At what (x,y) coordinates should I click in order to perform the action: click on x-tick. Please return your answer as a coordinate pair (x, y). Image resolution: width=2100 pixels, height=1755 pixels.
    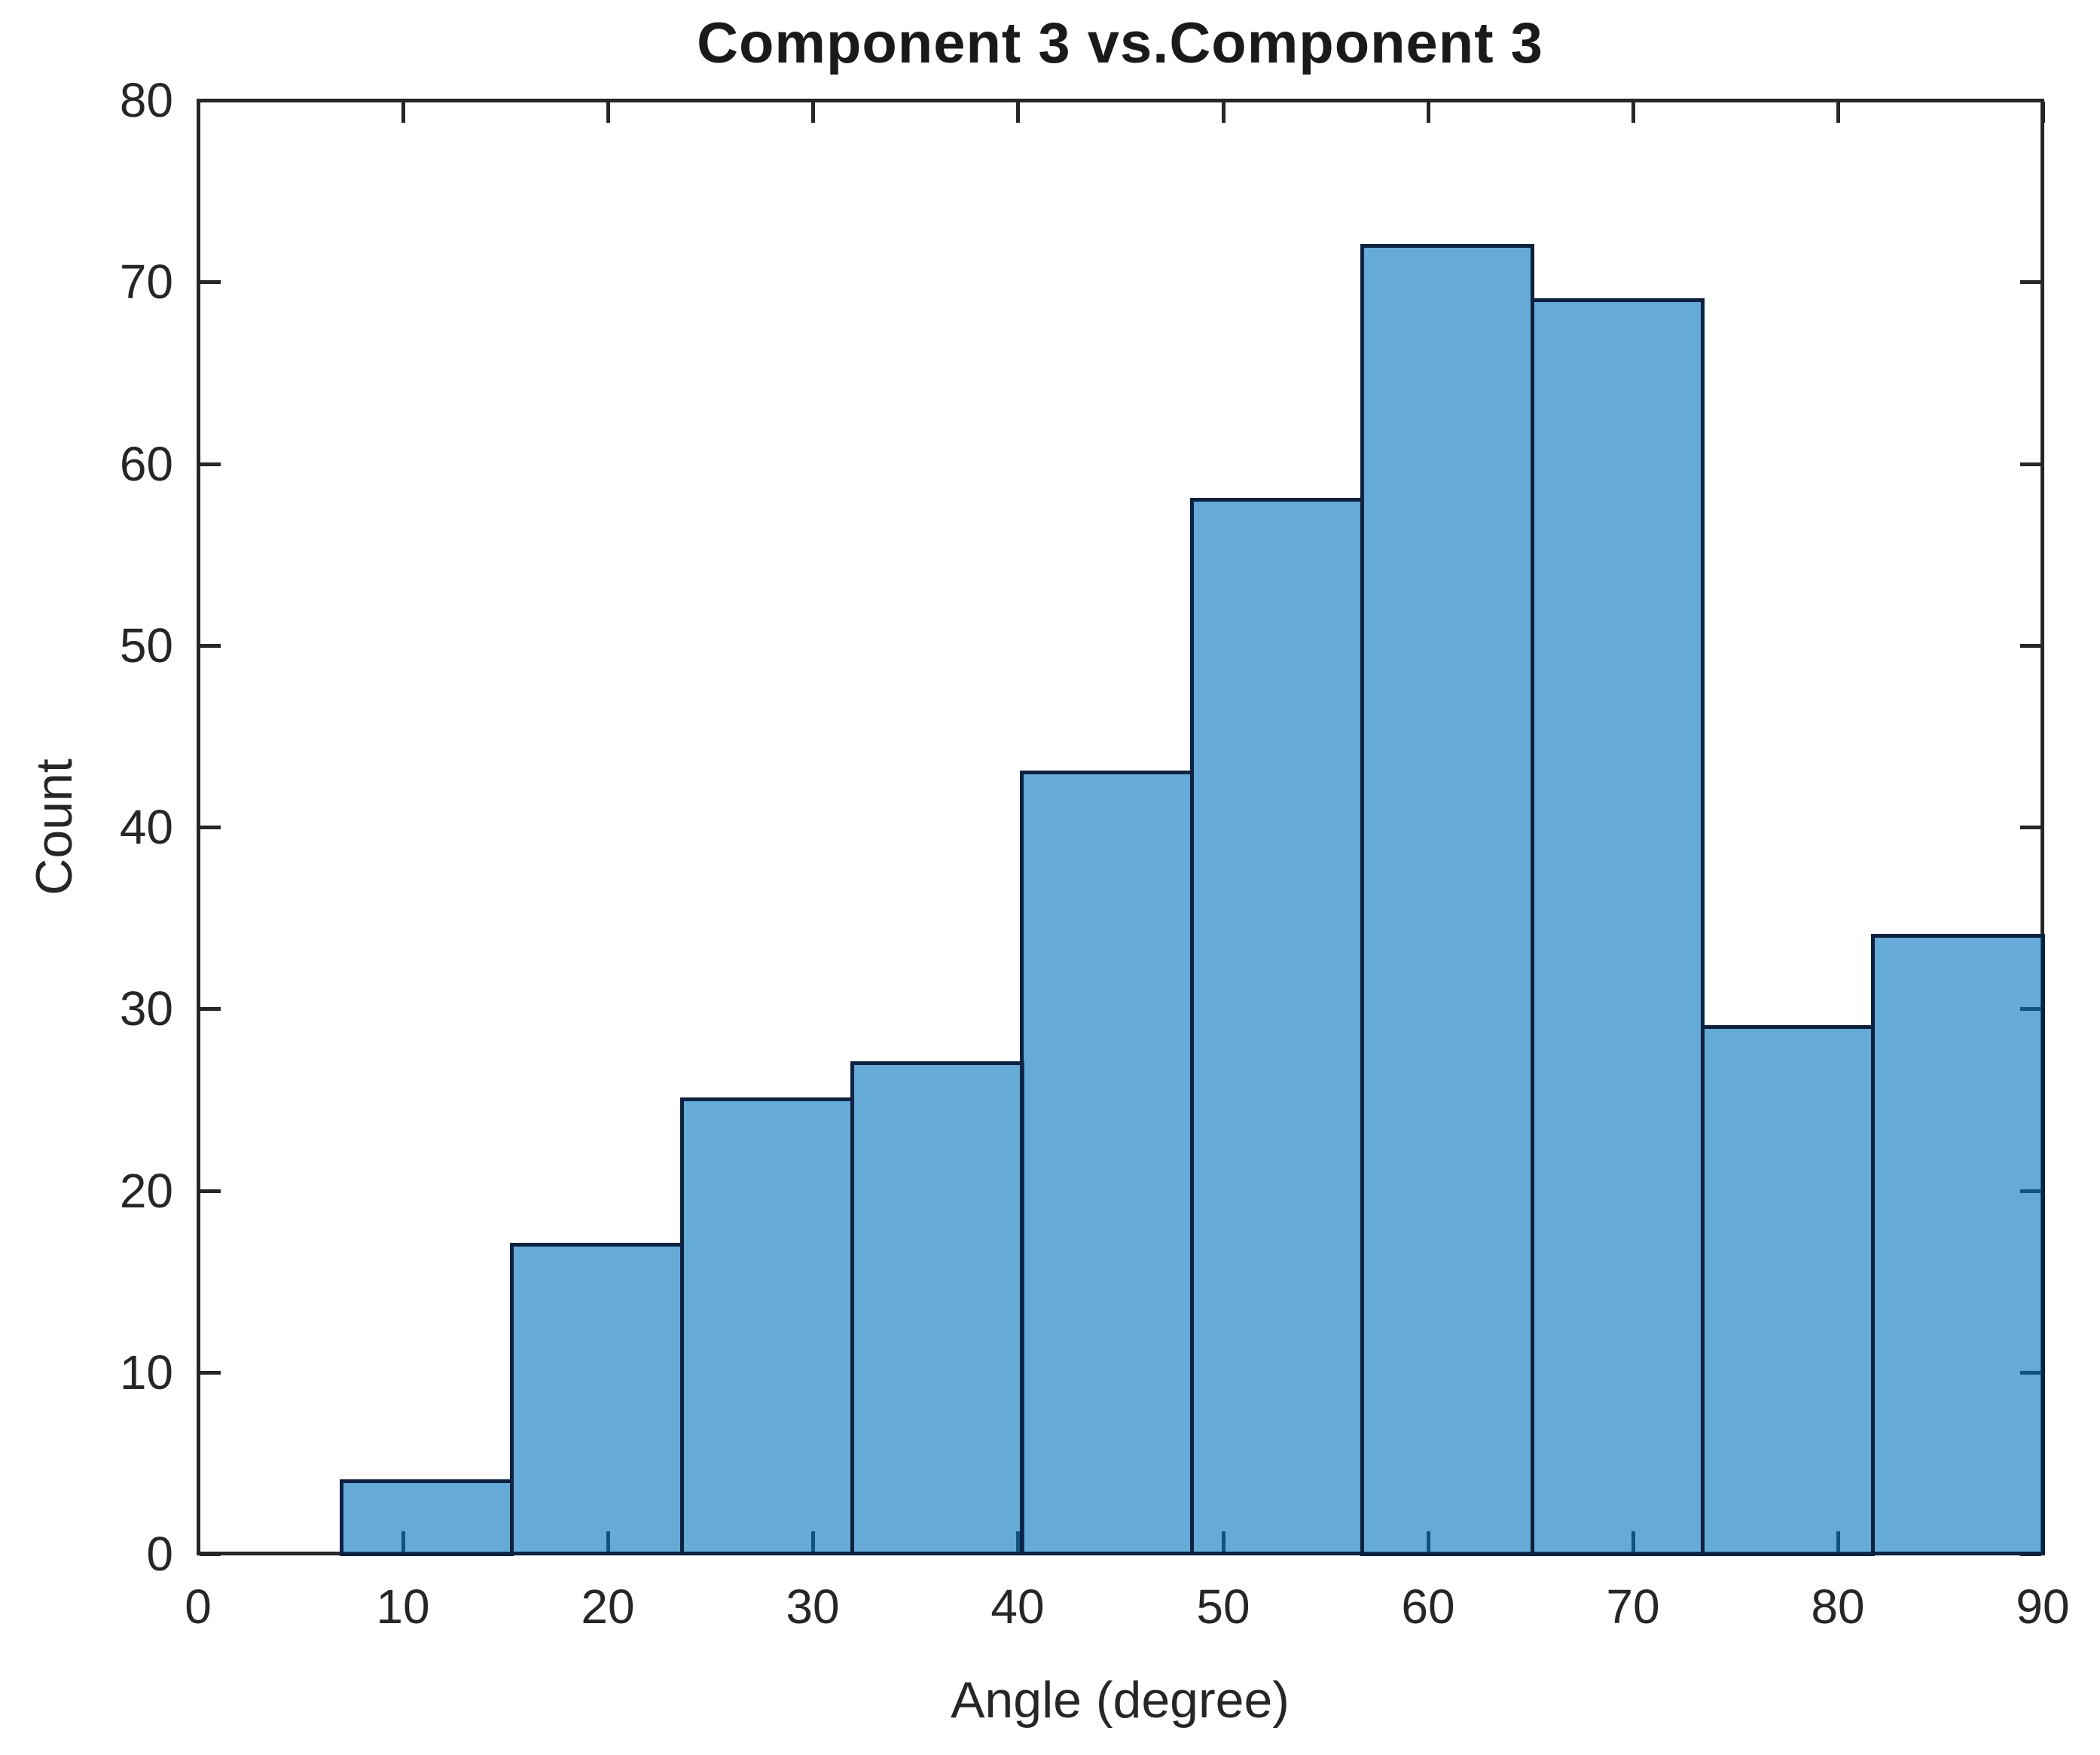
    Looking at the image, I should click on (198, 1541).